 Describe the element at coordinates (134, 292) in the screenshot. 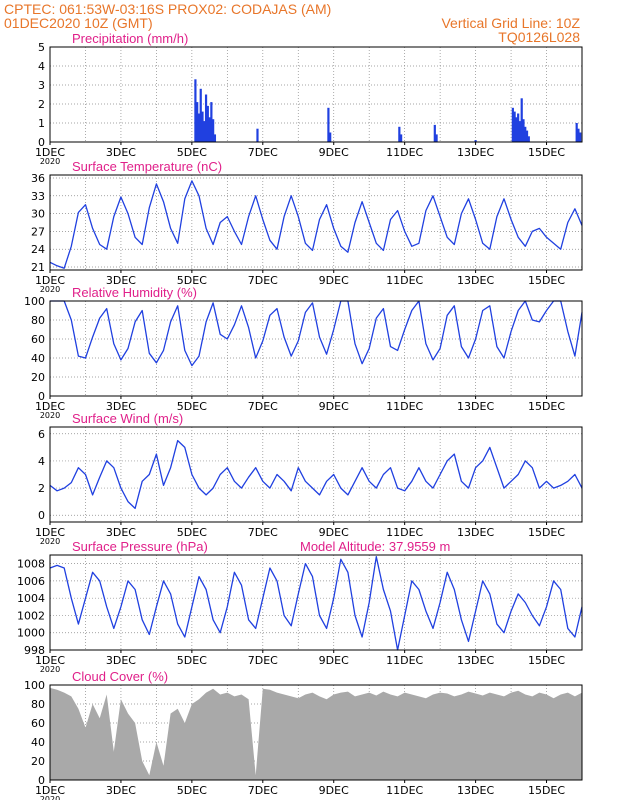

I see `panel-title: Relative Humidity (%)` at that location.